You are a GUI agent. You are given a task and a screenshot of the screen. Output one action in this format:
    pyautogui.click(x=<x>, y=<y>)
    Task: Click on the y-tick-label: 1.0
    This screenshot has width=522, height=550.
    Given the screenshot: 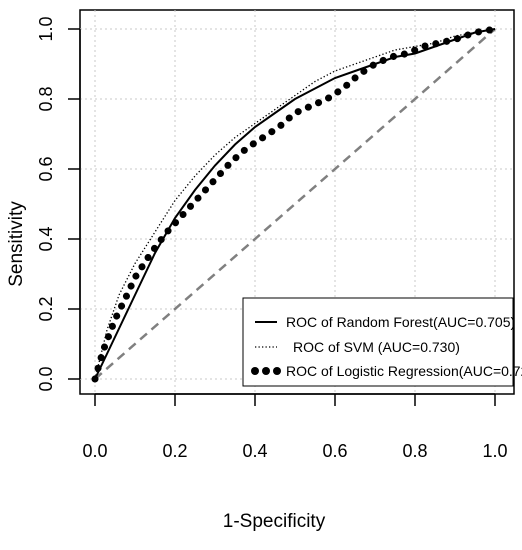 What is the action you would take?
    pyautogui.click(x=46, y=28)
    